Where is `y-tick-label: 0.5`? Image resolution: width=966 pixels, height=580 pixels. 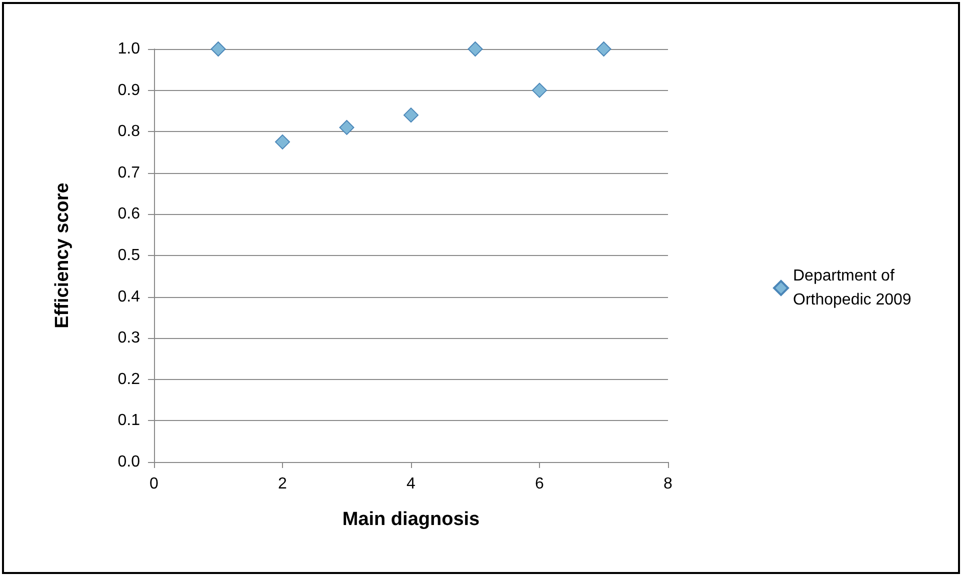 y-tick-label: 0.5 is located at coordinates (129, 255).